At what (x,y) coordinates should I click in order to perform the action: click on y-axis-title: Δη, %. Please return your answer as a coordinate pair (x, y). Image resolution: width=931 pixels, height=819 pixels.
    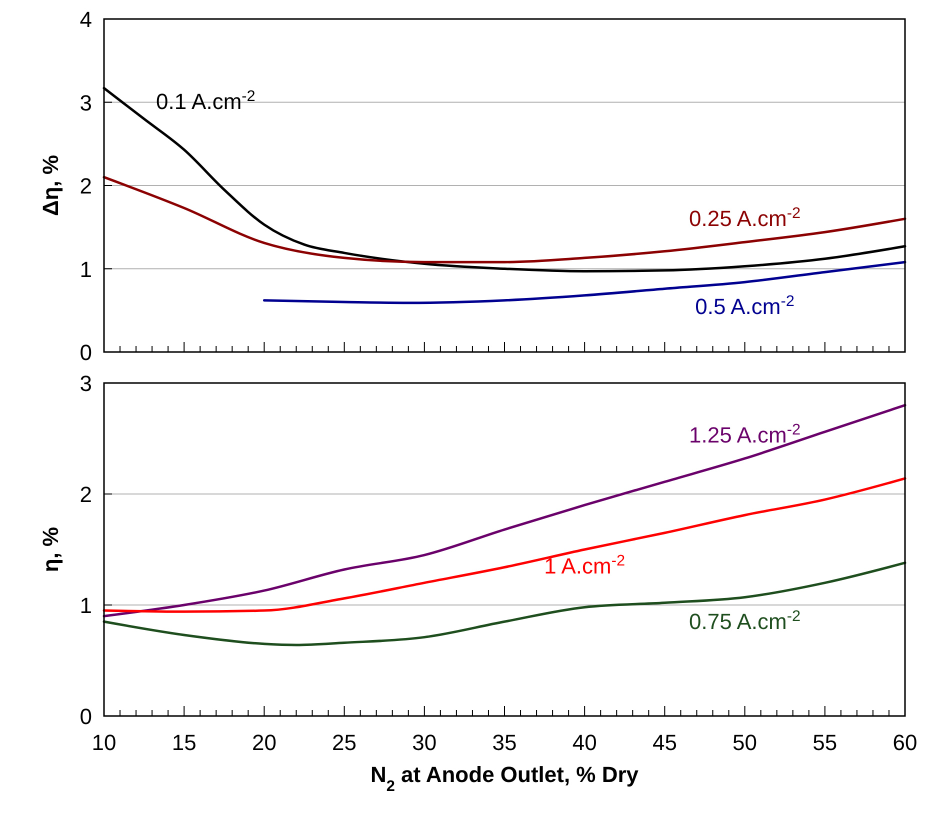
    Looking at the image, I should click on (50, 185).